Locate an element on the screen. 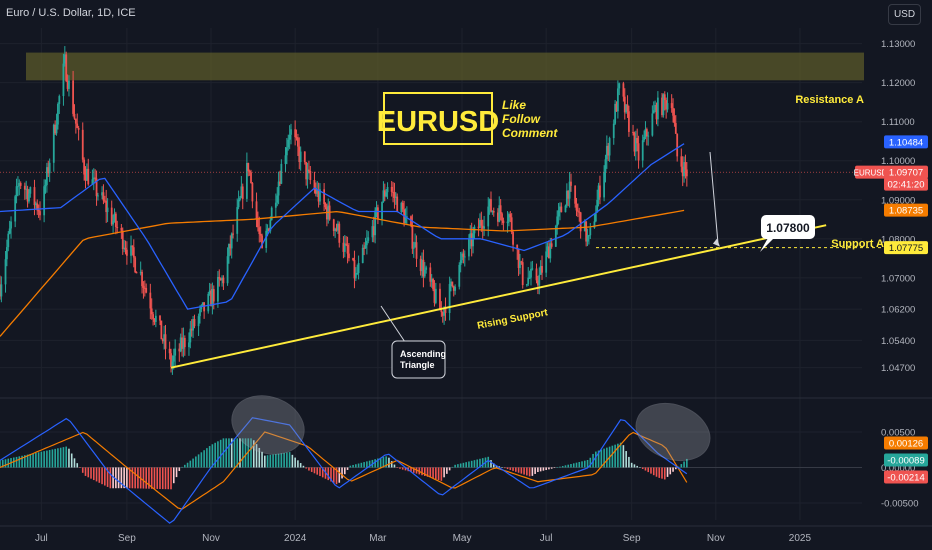 Image resolution: width=932 pixels, height=550 pixels. title-box is located at coordinates (438, 118).